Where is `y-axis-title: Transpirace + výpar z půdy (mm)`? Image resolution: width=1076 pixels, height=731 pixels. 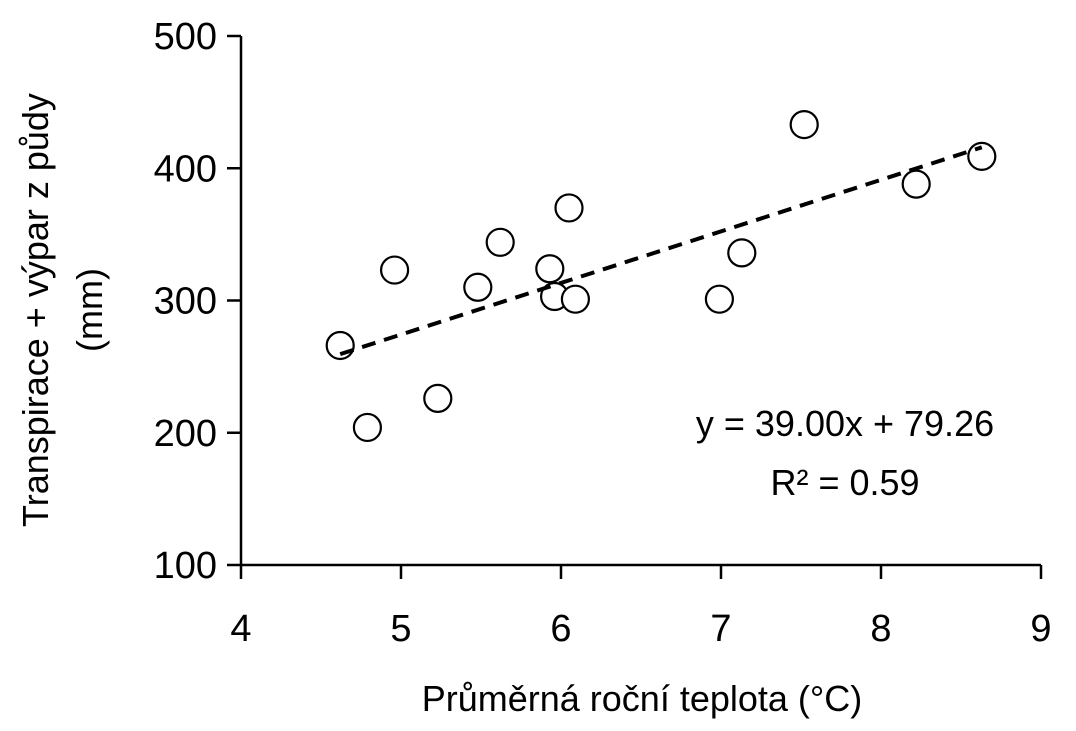
y-axis-title: Transpirace + výpar z půdy (mm) is located at coordinates (62, 310).